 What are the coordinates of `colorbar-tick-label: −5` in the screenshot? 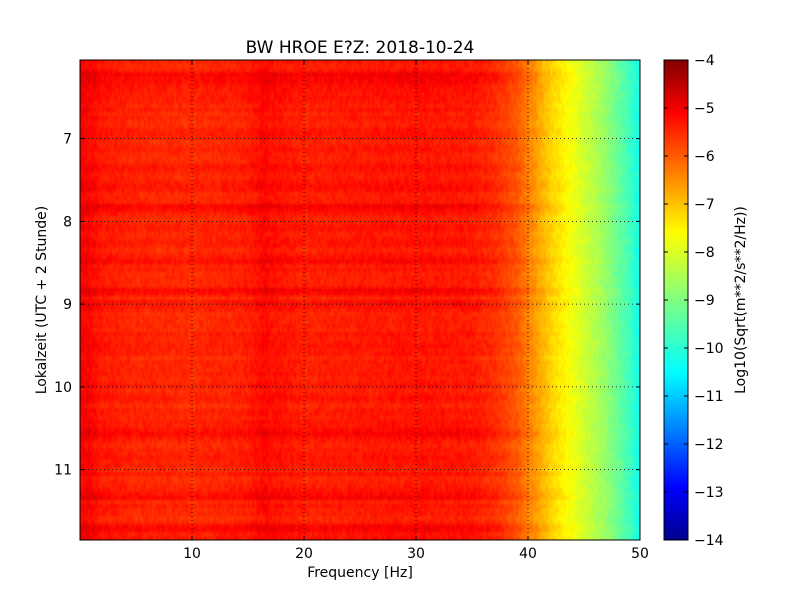 It's located at (704, 109).